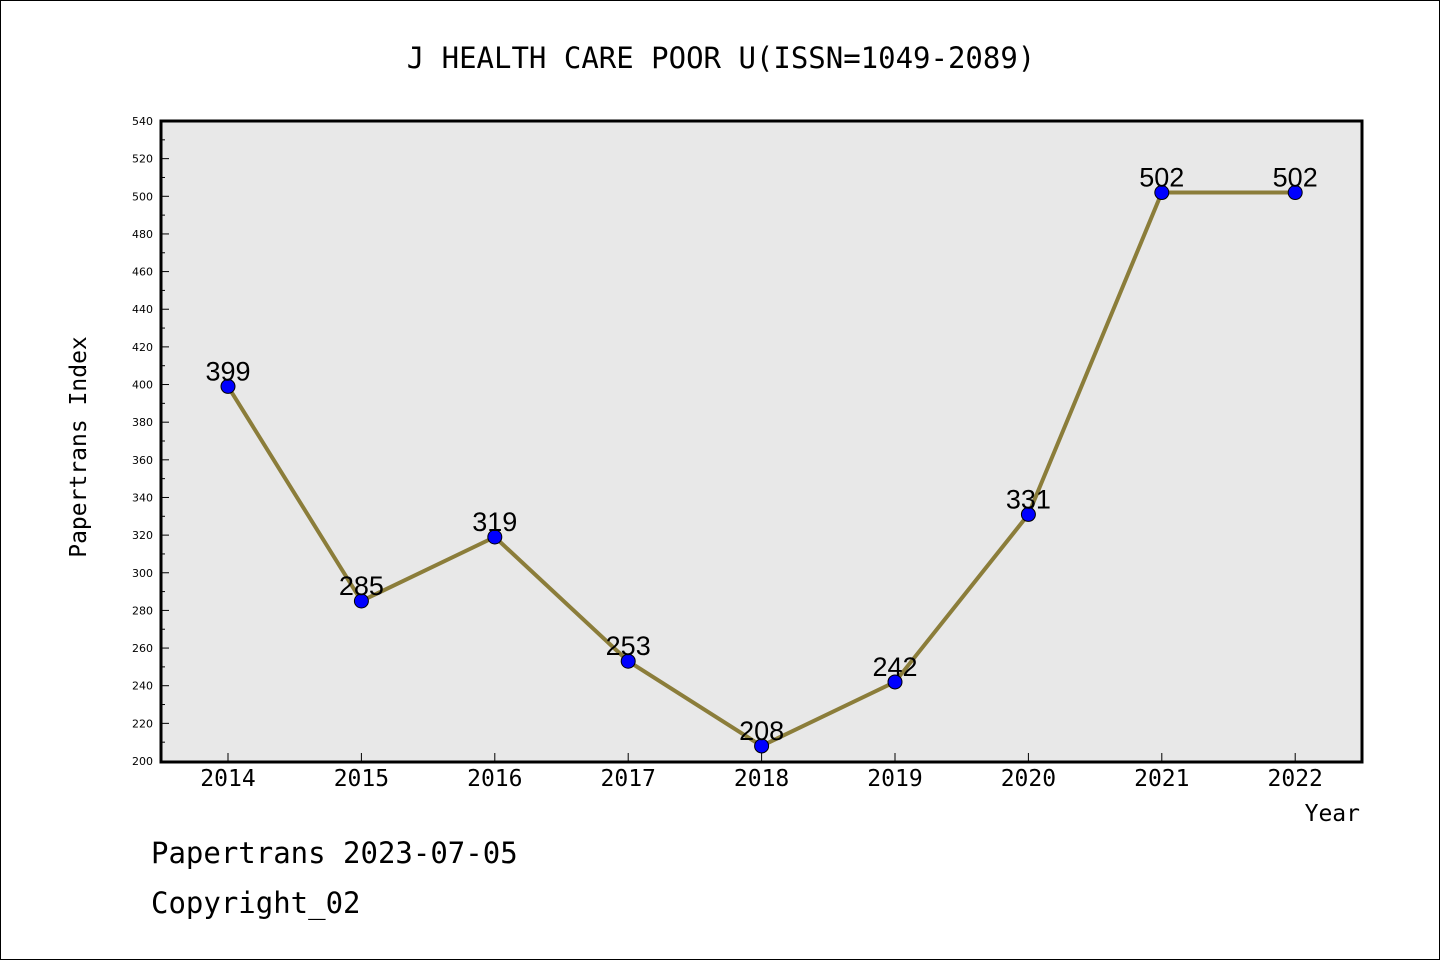  What do you see at coordinates (894, 779) in the screenshot?
I see `x-tick-label: 2019` at bounding box center [894, 779].